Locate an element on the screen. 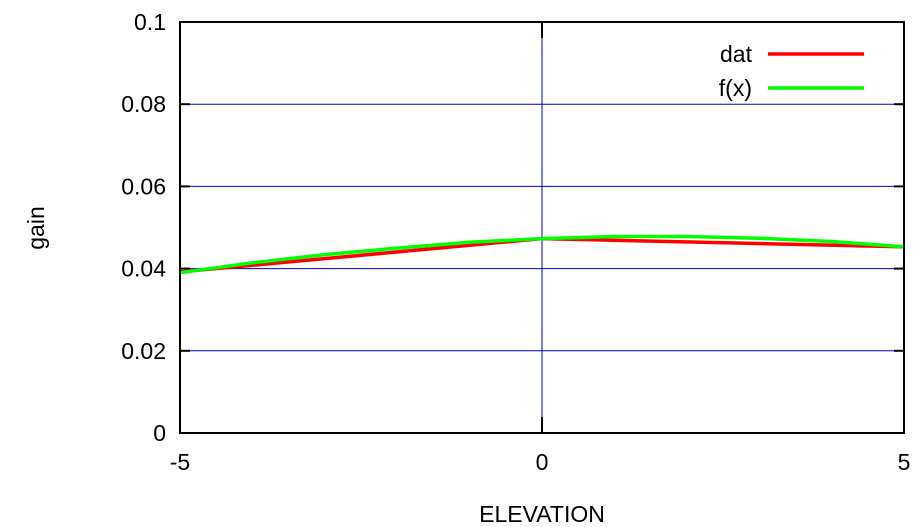 The width and height of the screenshot is (920, 527). series-lines is located at coordinates (542, 254).